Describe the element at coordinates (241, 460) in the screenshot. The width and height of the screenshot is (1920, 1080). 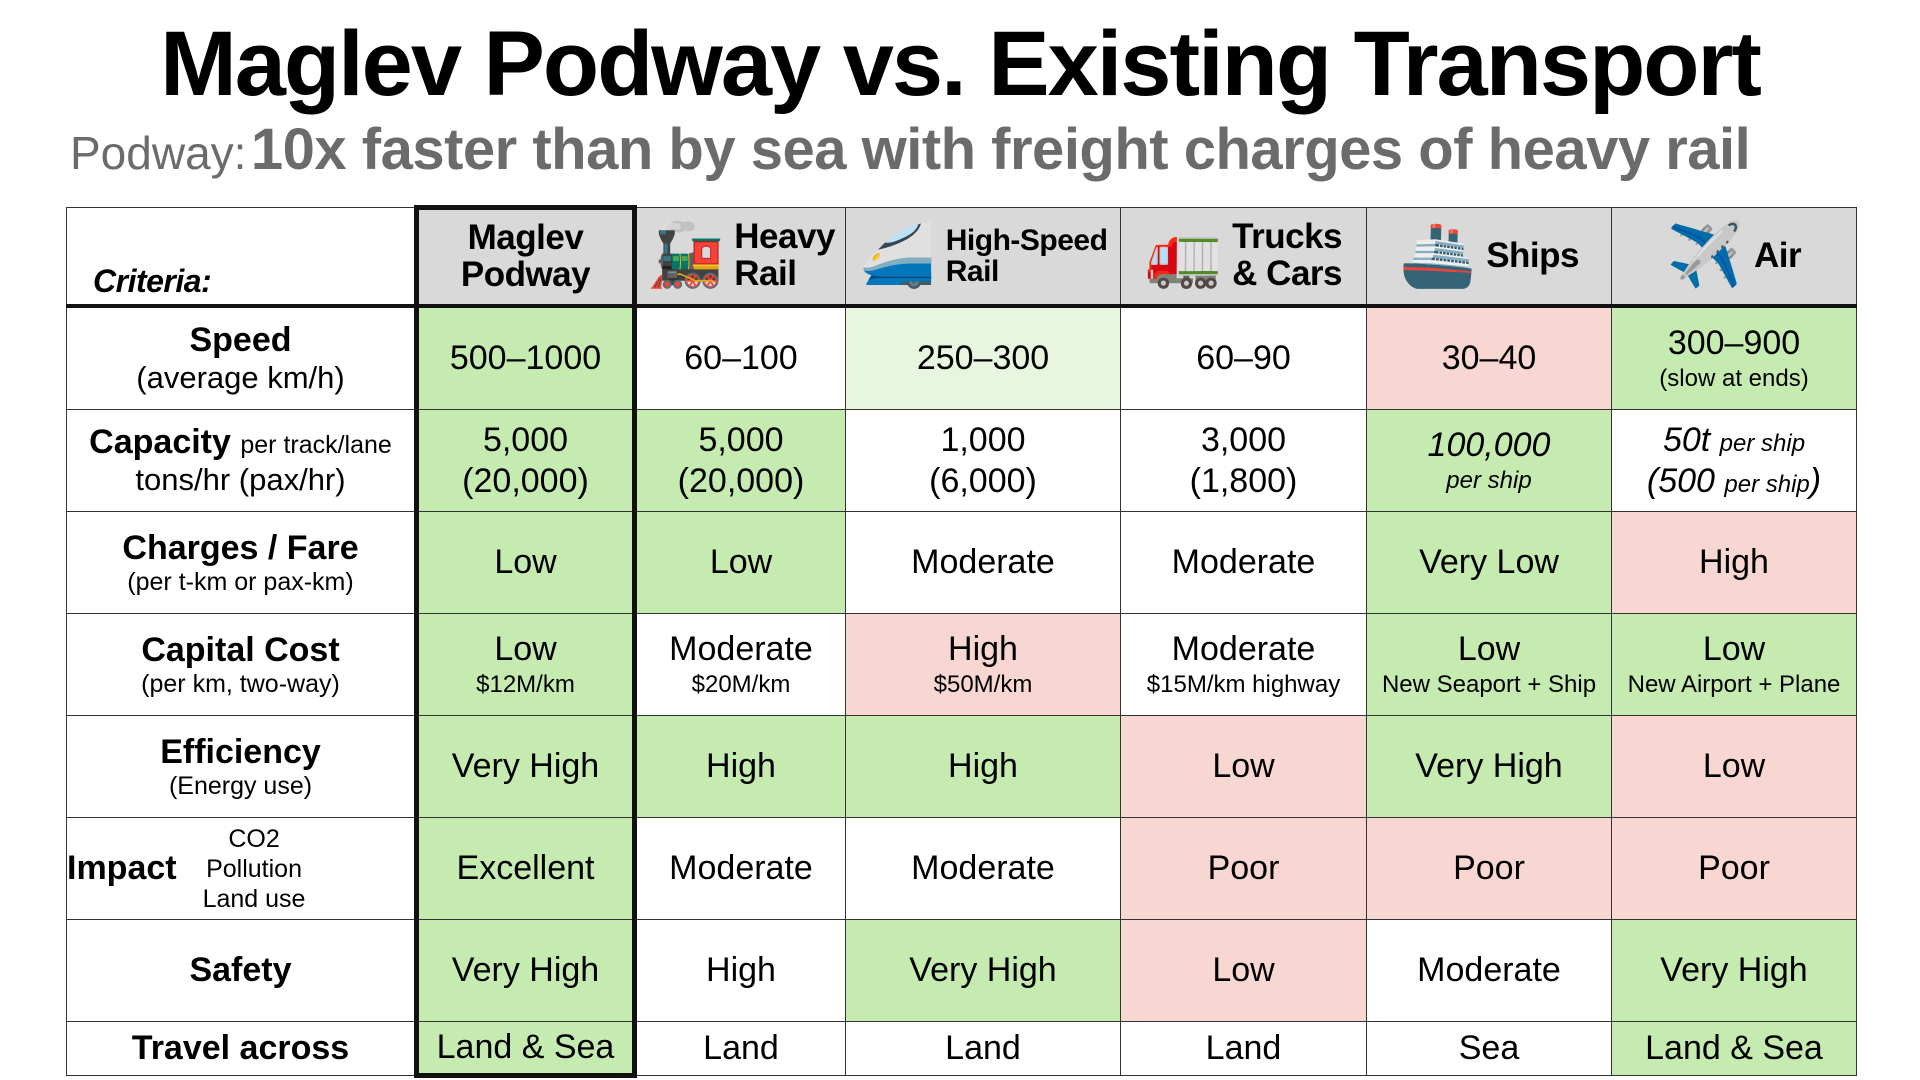
I see `criteria-cell: Capacity per track/lane tons/hr (pax/hr)` at that location.